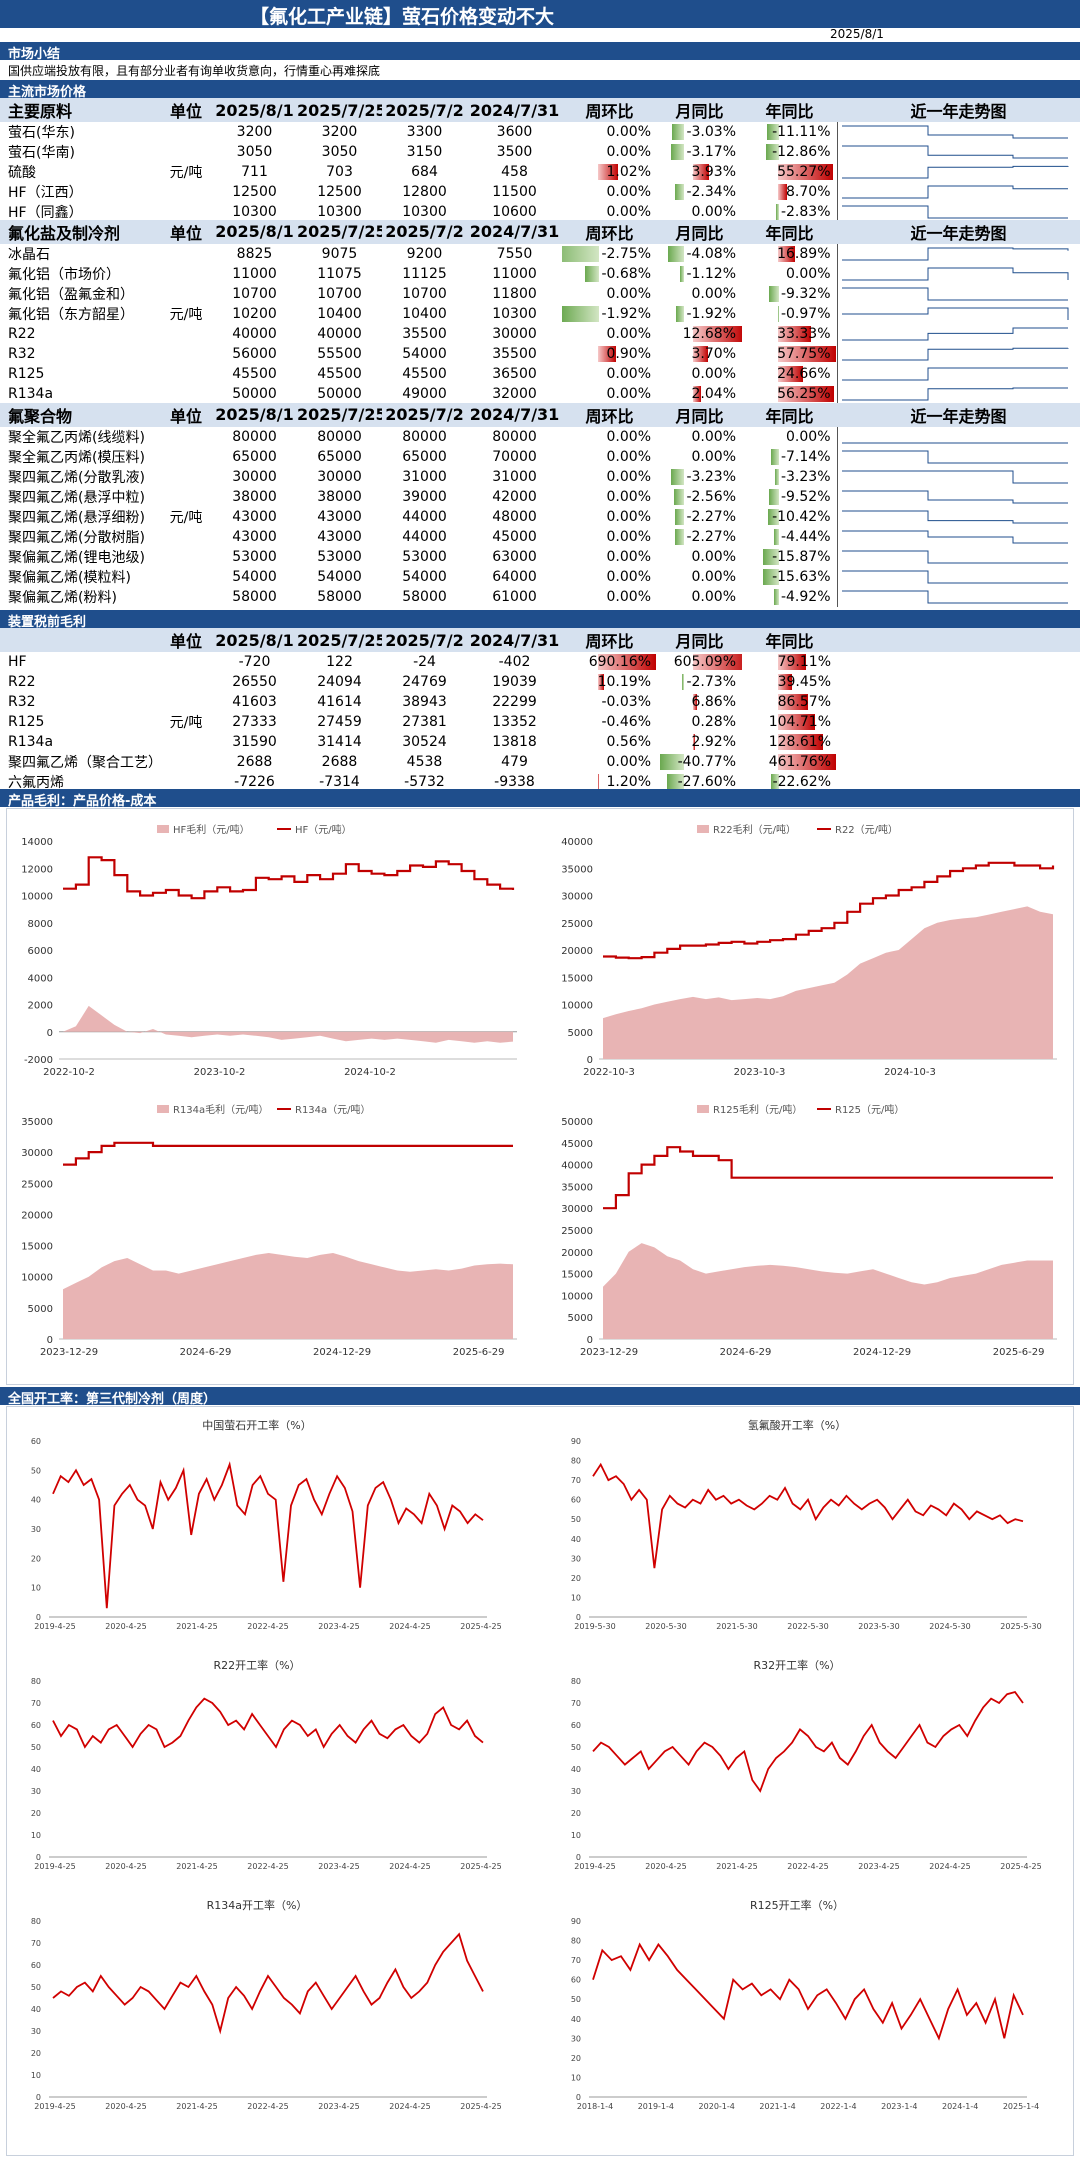  I want to click on margin-value: -24, so click(424, 662).